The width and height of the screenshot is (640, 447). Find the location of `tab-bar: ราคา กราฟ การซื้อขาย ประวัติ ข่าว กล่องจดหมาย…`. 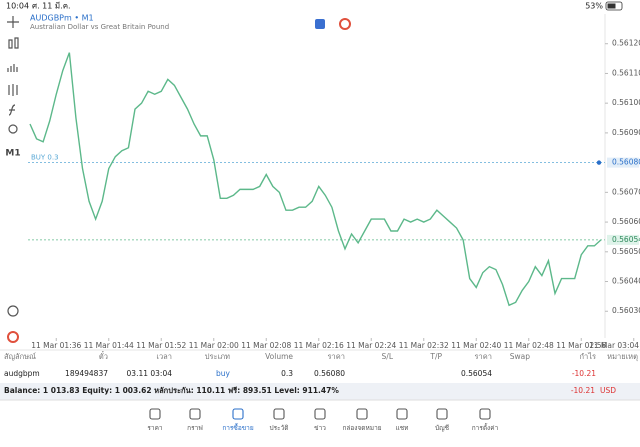

tab-bar: ราคา กราฟ การซื้อขาย ประวัติ ข่าว กล่องจดหมาย… is located at coordinates (323, 420).